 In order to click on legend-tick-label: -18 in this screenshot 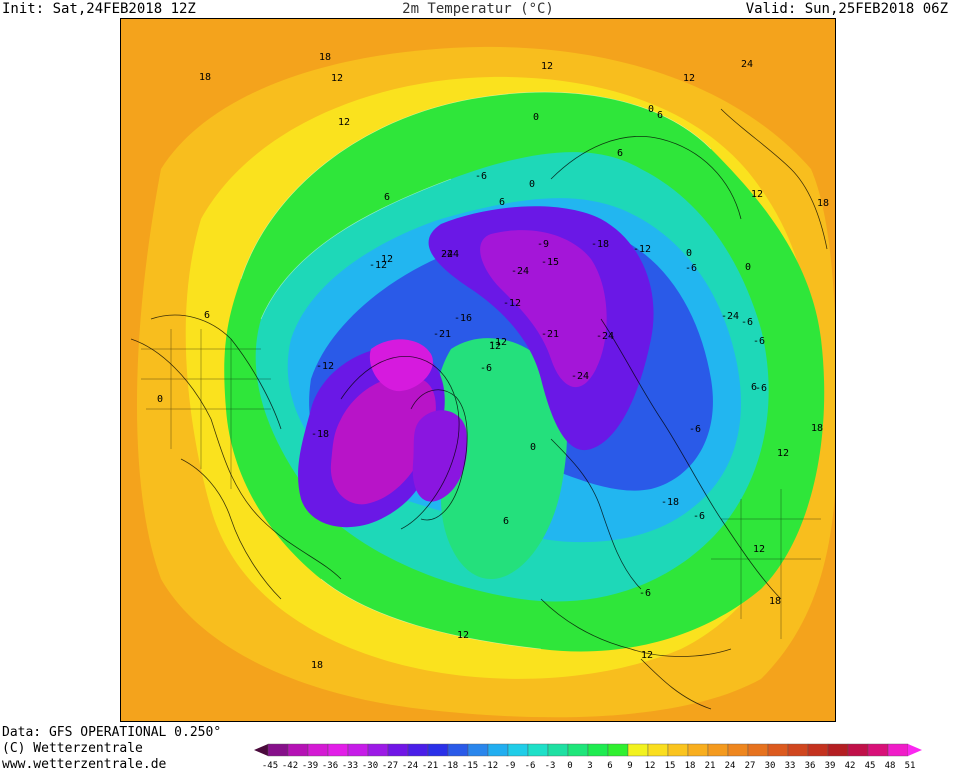, I will do `click(450, 765)`.